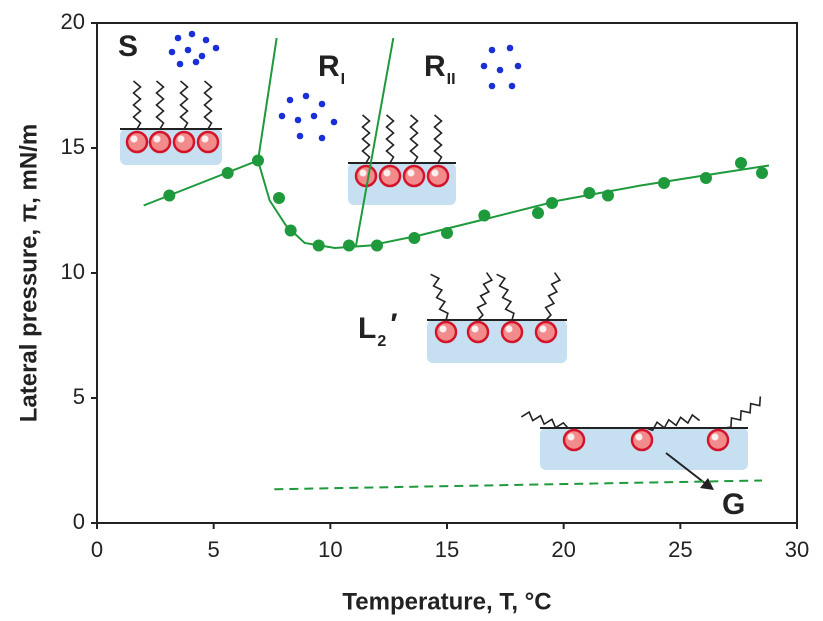 The height and width of the screenshot is (621, 823). Describe the element at coordinates (79, 521) in the screenshot. I see `y-tick-label: 0` at that location.